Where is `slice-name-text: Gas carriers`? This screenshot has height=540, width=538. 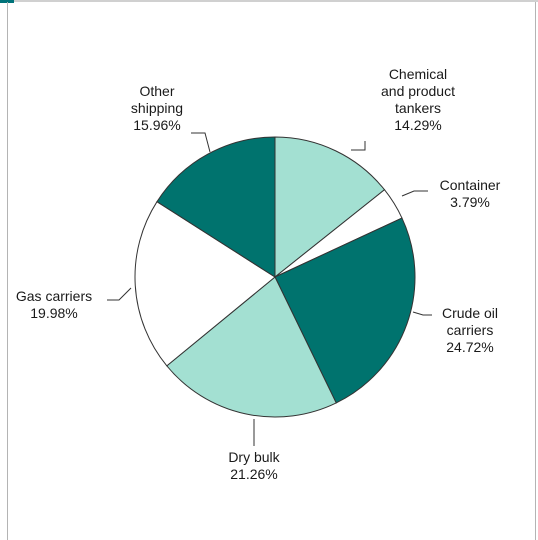
slice-name-text: Gas carriers is located at coordinates (54, 296).